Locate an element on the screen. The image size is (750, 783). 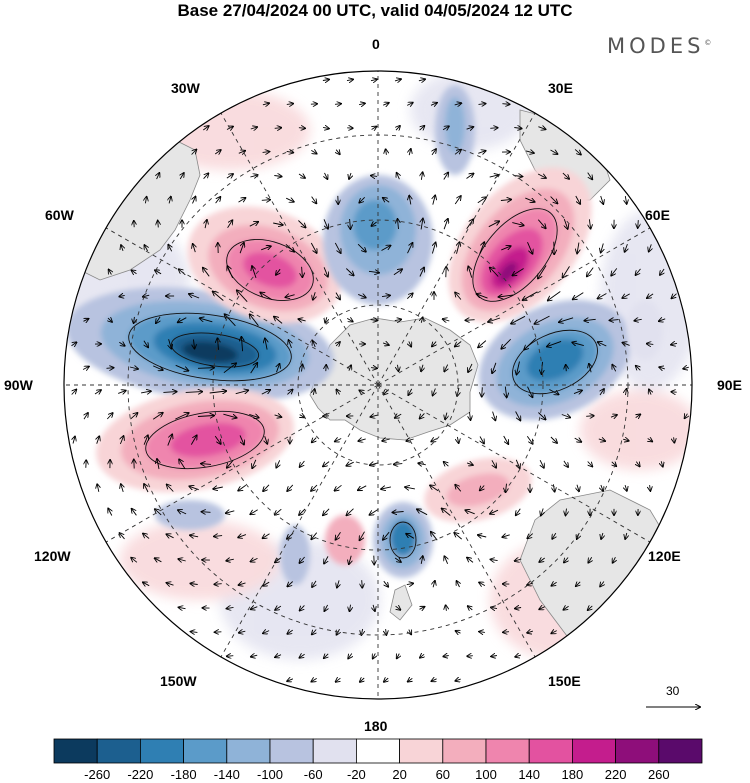
colorbar-tick-label: 60 is located at coordinates (443, 774).